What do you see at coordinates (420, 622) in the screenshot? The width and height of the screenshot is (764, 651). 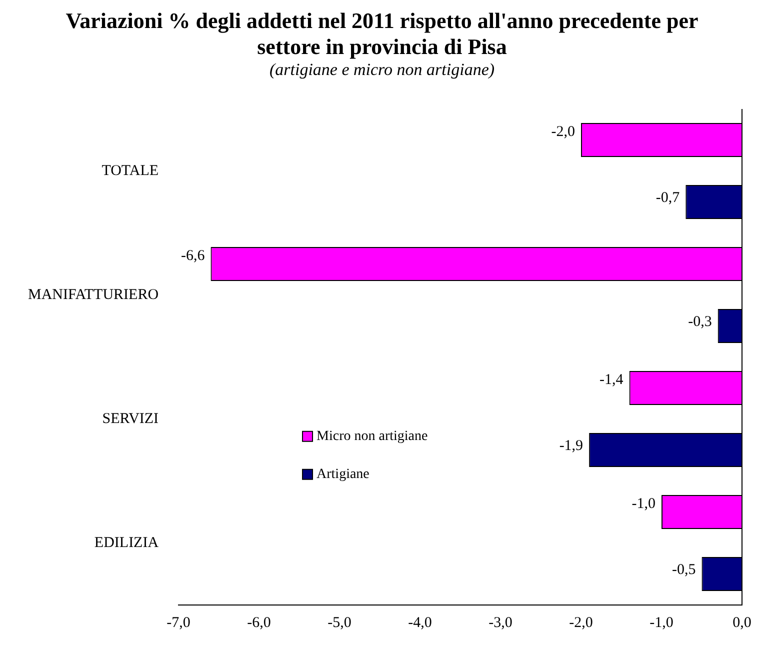 I see `x-tick-label: -4,0` at bounding box center [420, 622].